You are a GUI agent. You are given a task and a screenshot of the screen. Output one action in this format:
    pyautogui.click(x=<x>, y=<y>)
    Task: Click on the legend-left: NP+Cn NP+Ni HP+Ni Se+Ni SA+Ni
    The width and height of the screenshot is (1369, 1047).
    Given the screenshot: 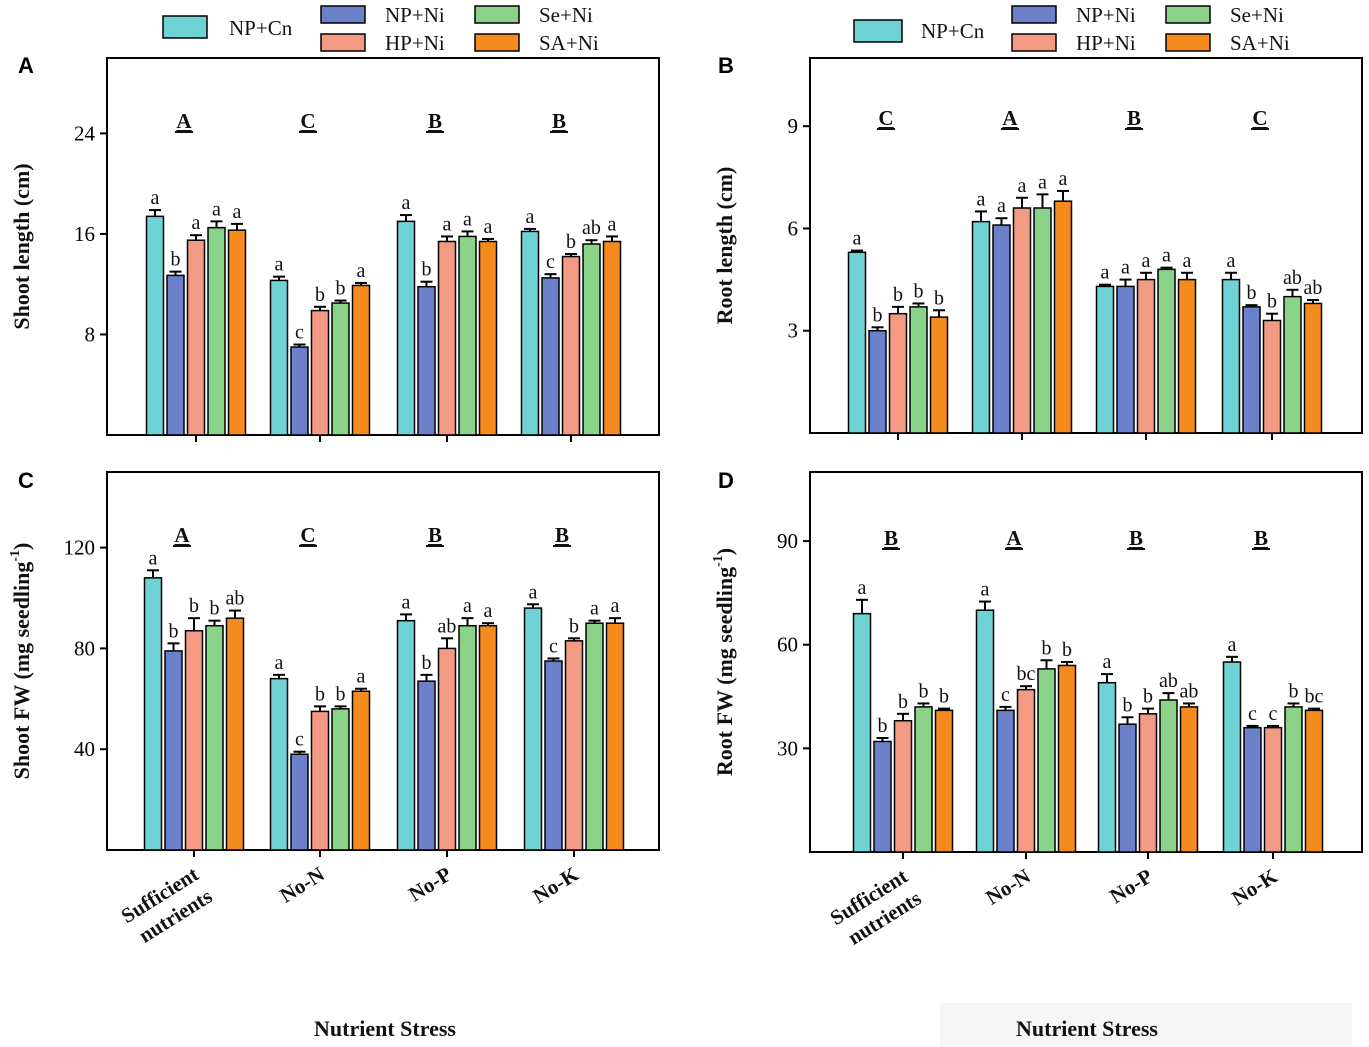 What is the action you would take?
    pyautogui.click(x=380, y=29)
    